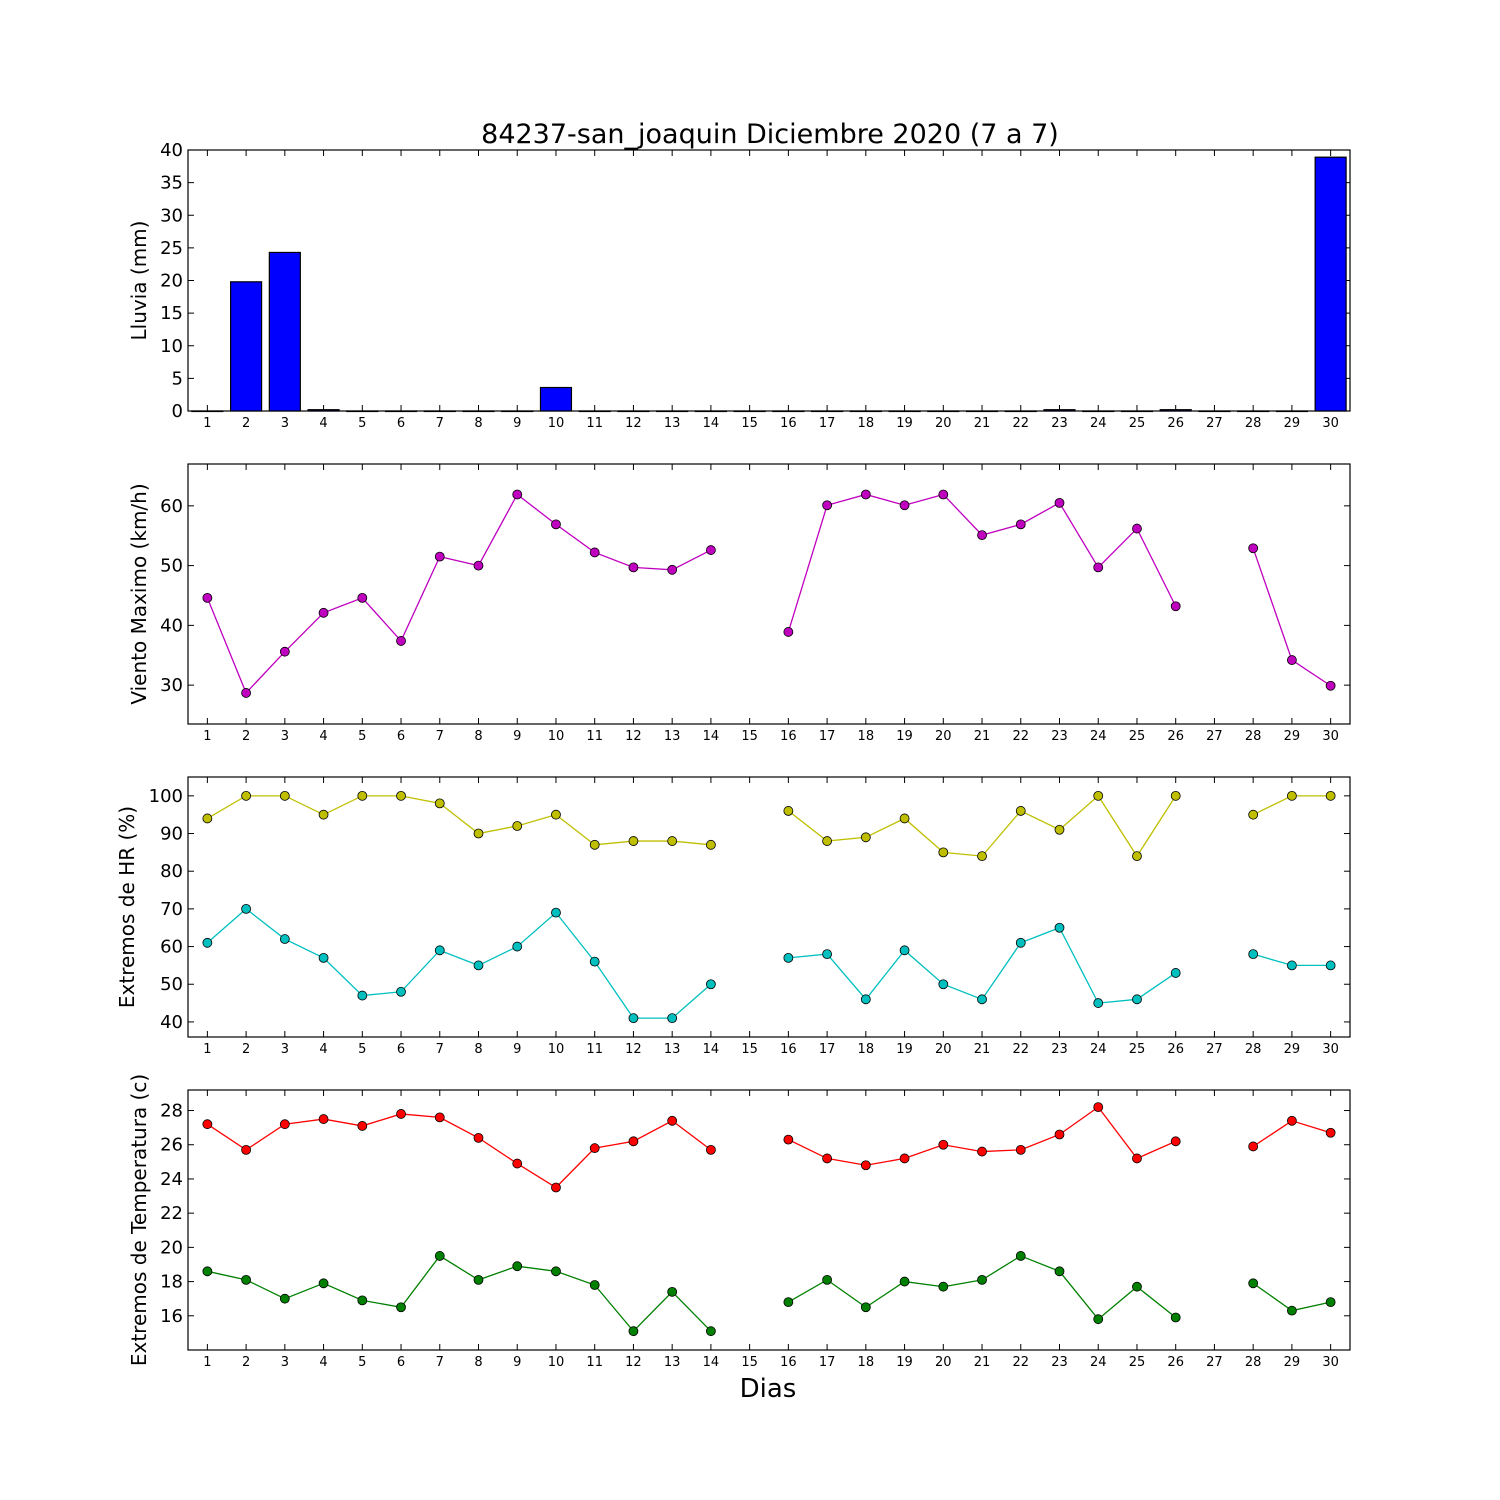 This screenshot has width=1500, height=1500. I want to click on x-tick-label: 10, so click(556, 736).